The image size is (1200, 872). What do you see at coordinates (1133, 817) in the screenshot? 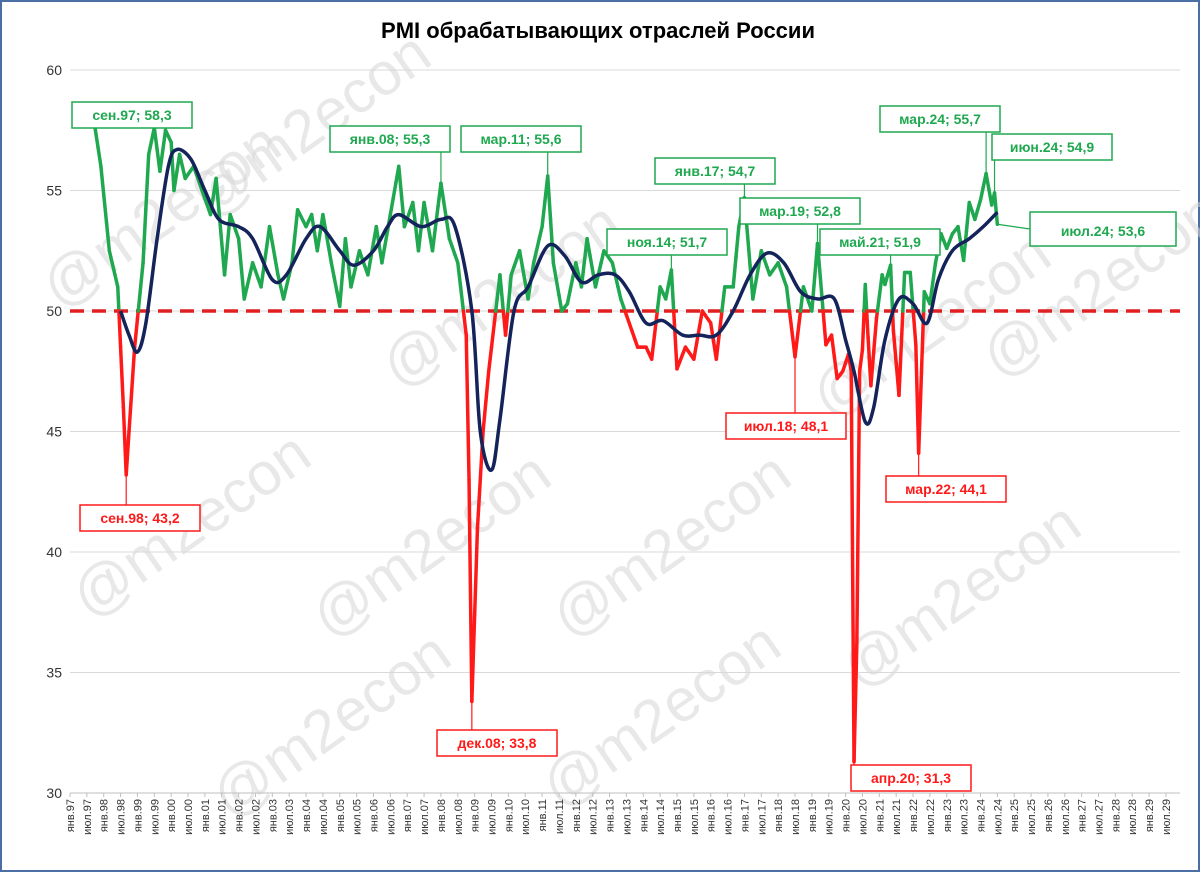
I see `x-tick-label: июл.28` at bounding box center [1133, 817].